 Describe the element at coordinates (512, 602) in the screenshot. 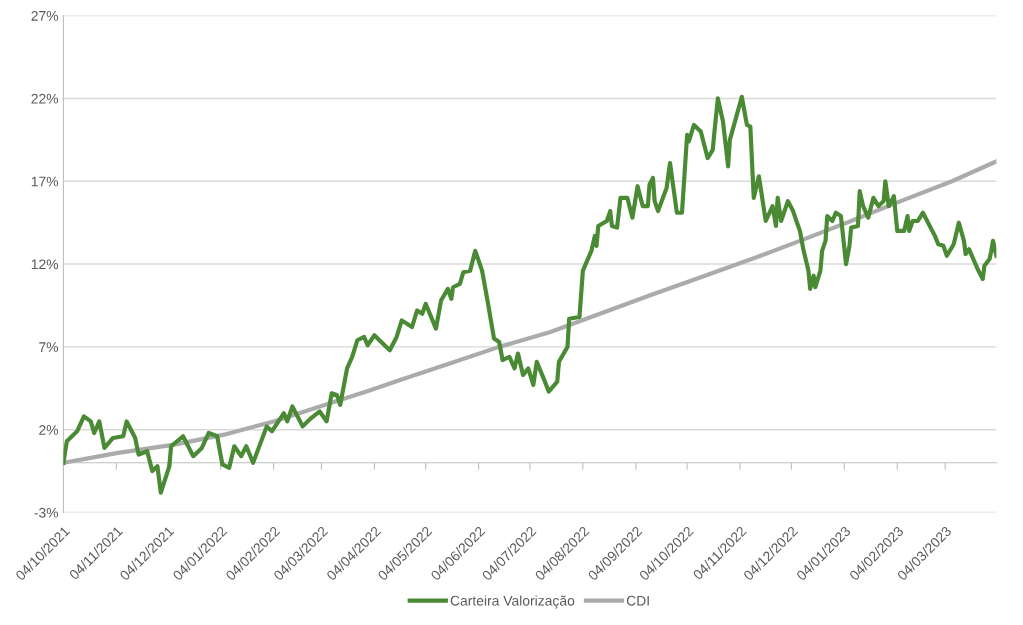

I see `legend-label: Carteira Valorização` at that location.